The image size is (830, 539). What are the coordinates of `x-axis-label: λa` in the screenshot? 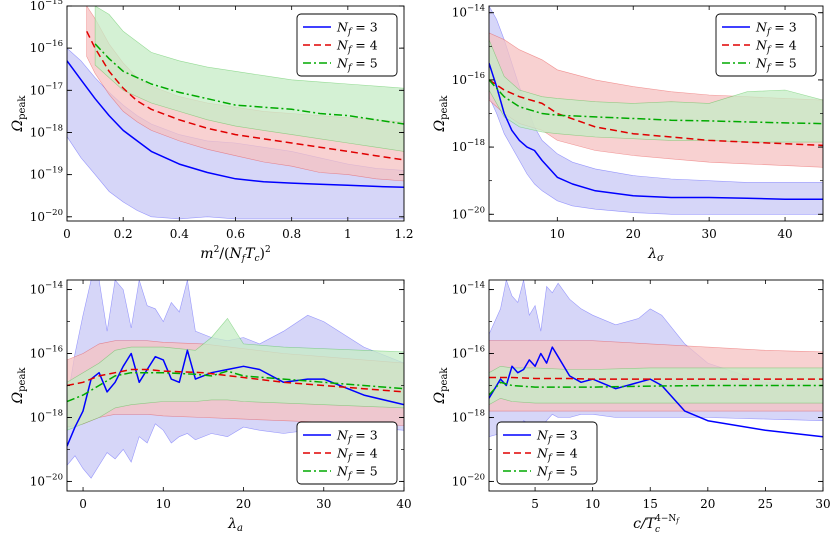 It's located at (235, 525).